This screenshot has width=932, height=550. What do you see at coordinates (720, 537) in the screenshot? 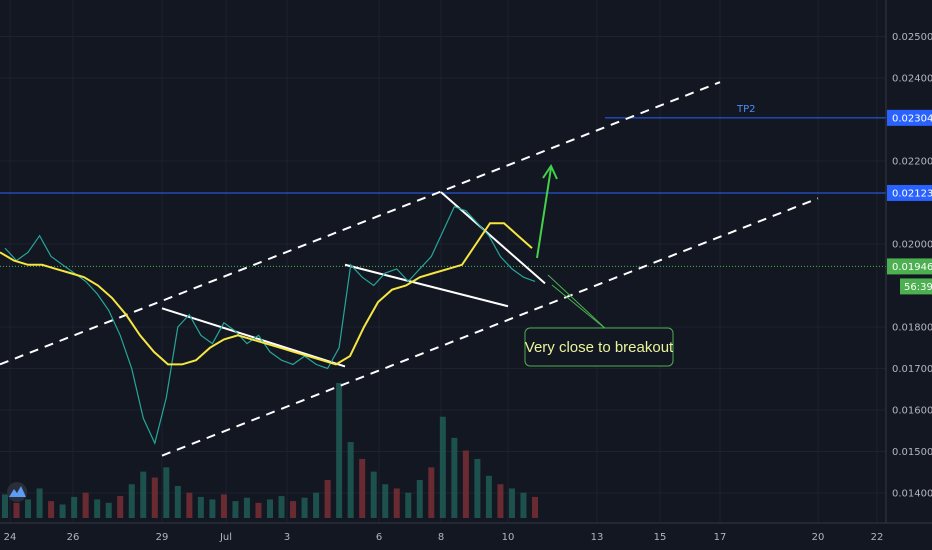
I see `time-tick-label: 17` at bounding box center [720, 537].